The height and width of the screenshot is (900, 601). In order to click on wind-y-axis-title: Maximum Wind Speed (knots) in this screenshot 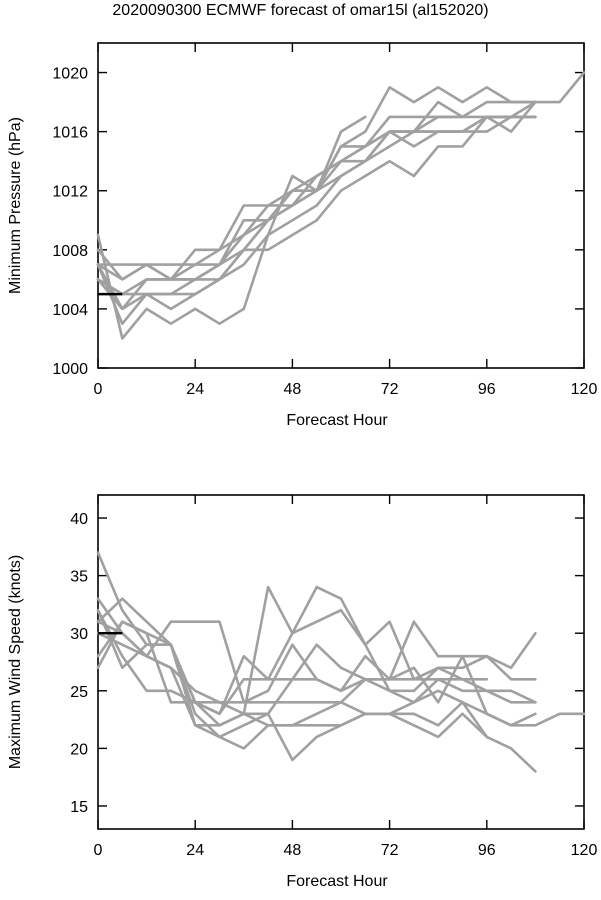, I will do `click(15, 662)`.